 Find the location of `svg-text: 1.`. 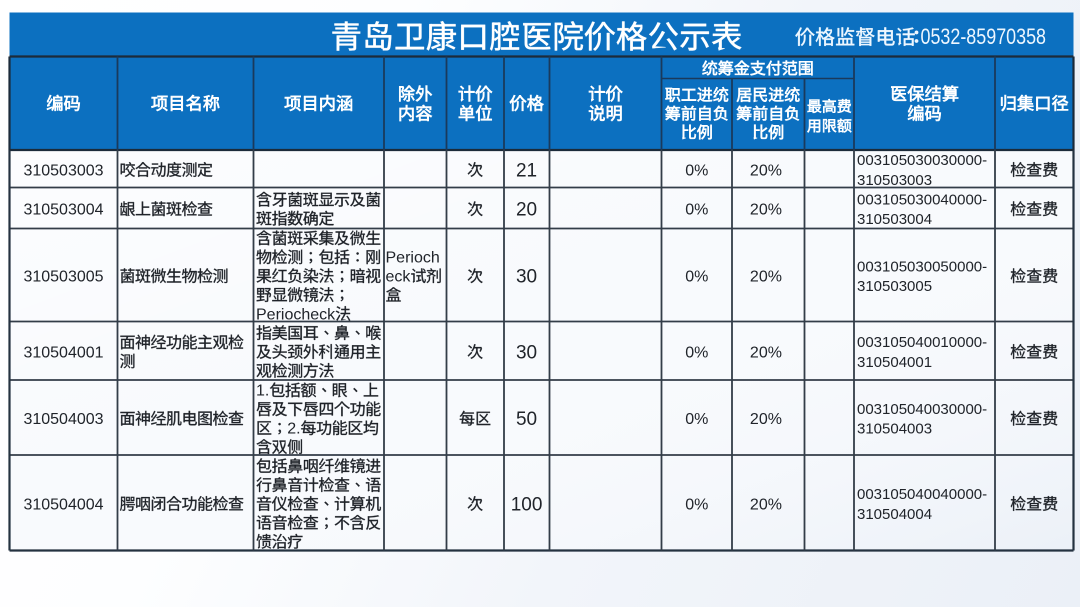

svg-text: 1. is located at coordinates (262, 391).